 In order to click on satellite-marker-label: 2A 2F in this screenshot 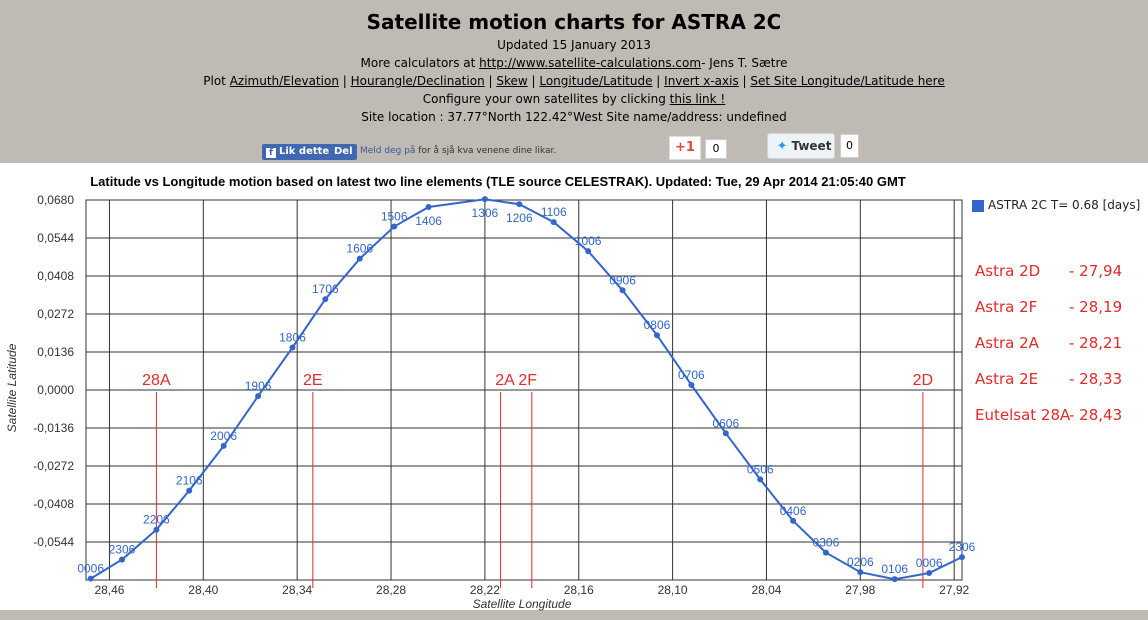, I will do `click(516, 380)`.